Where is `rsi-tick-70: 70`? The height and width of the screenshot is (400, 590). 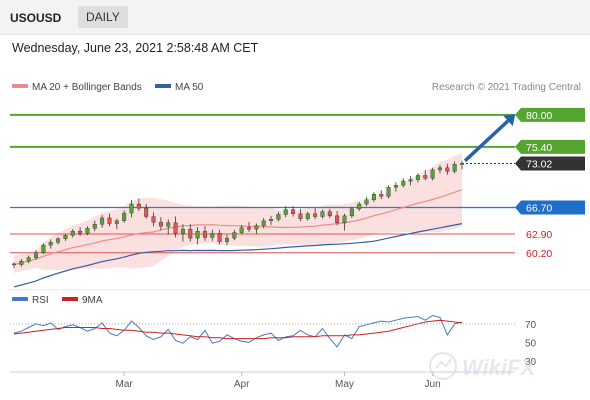
rsi-tick-70: 70 is located at coordinates (531, 325).